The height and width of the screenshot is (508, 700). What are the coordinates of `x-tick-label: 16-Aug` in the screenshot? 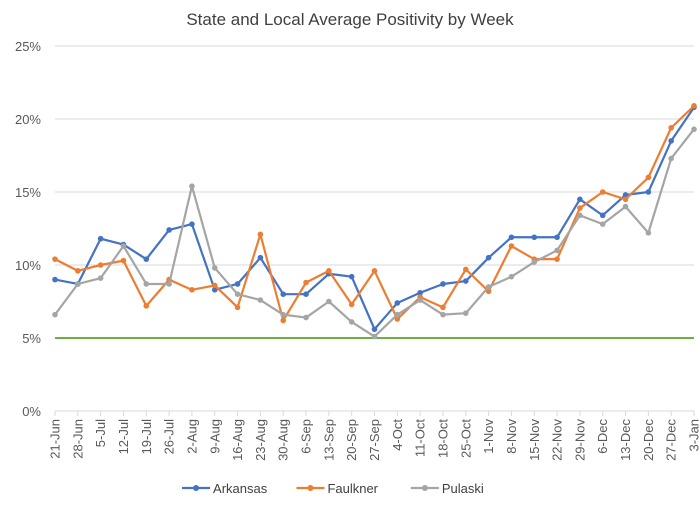 It's located at (237, 440).